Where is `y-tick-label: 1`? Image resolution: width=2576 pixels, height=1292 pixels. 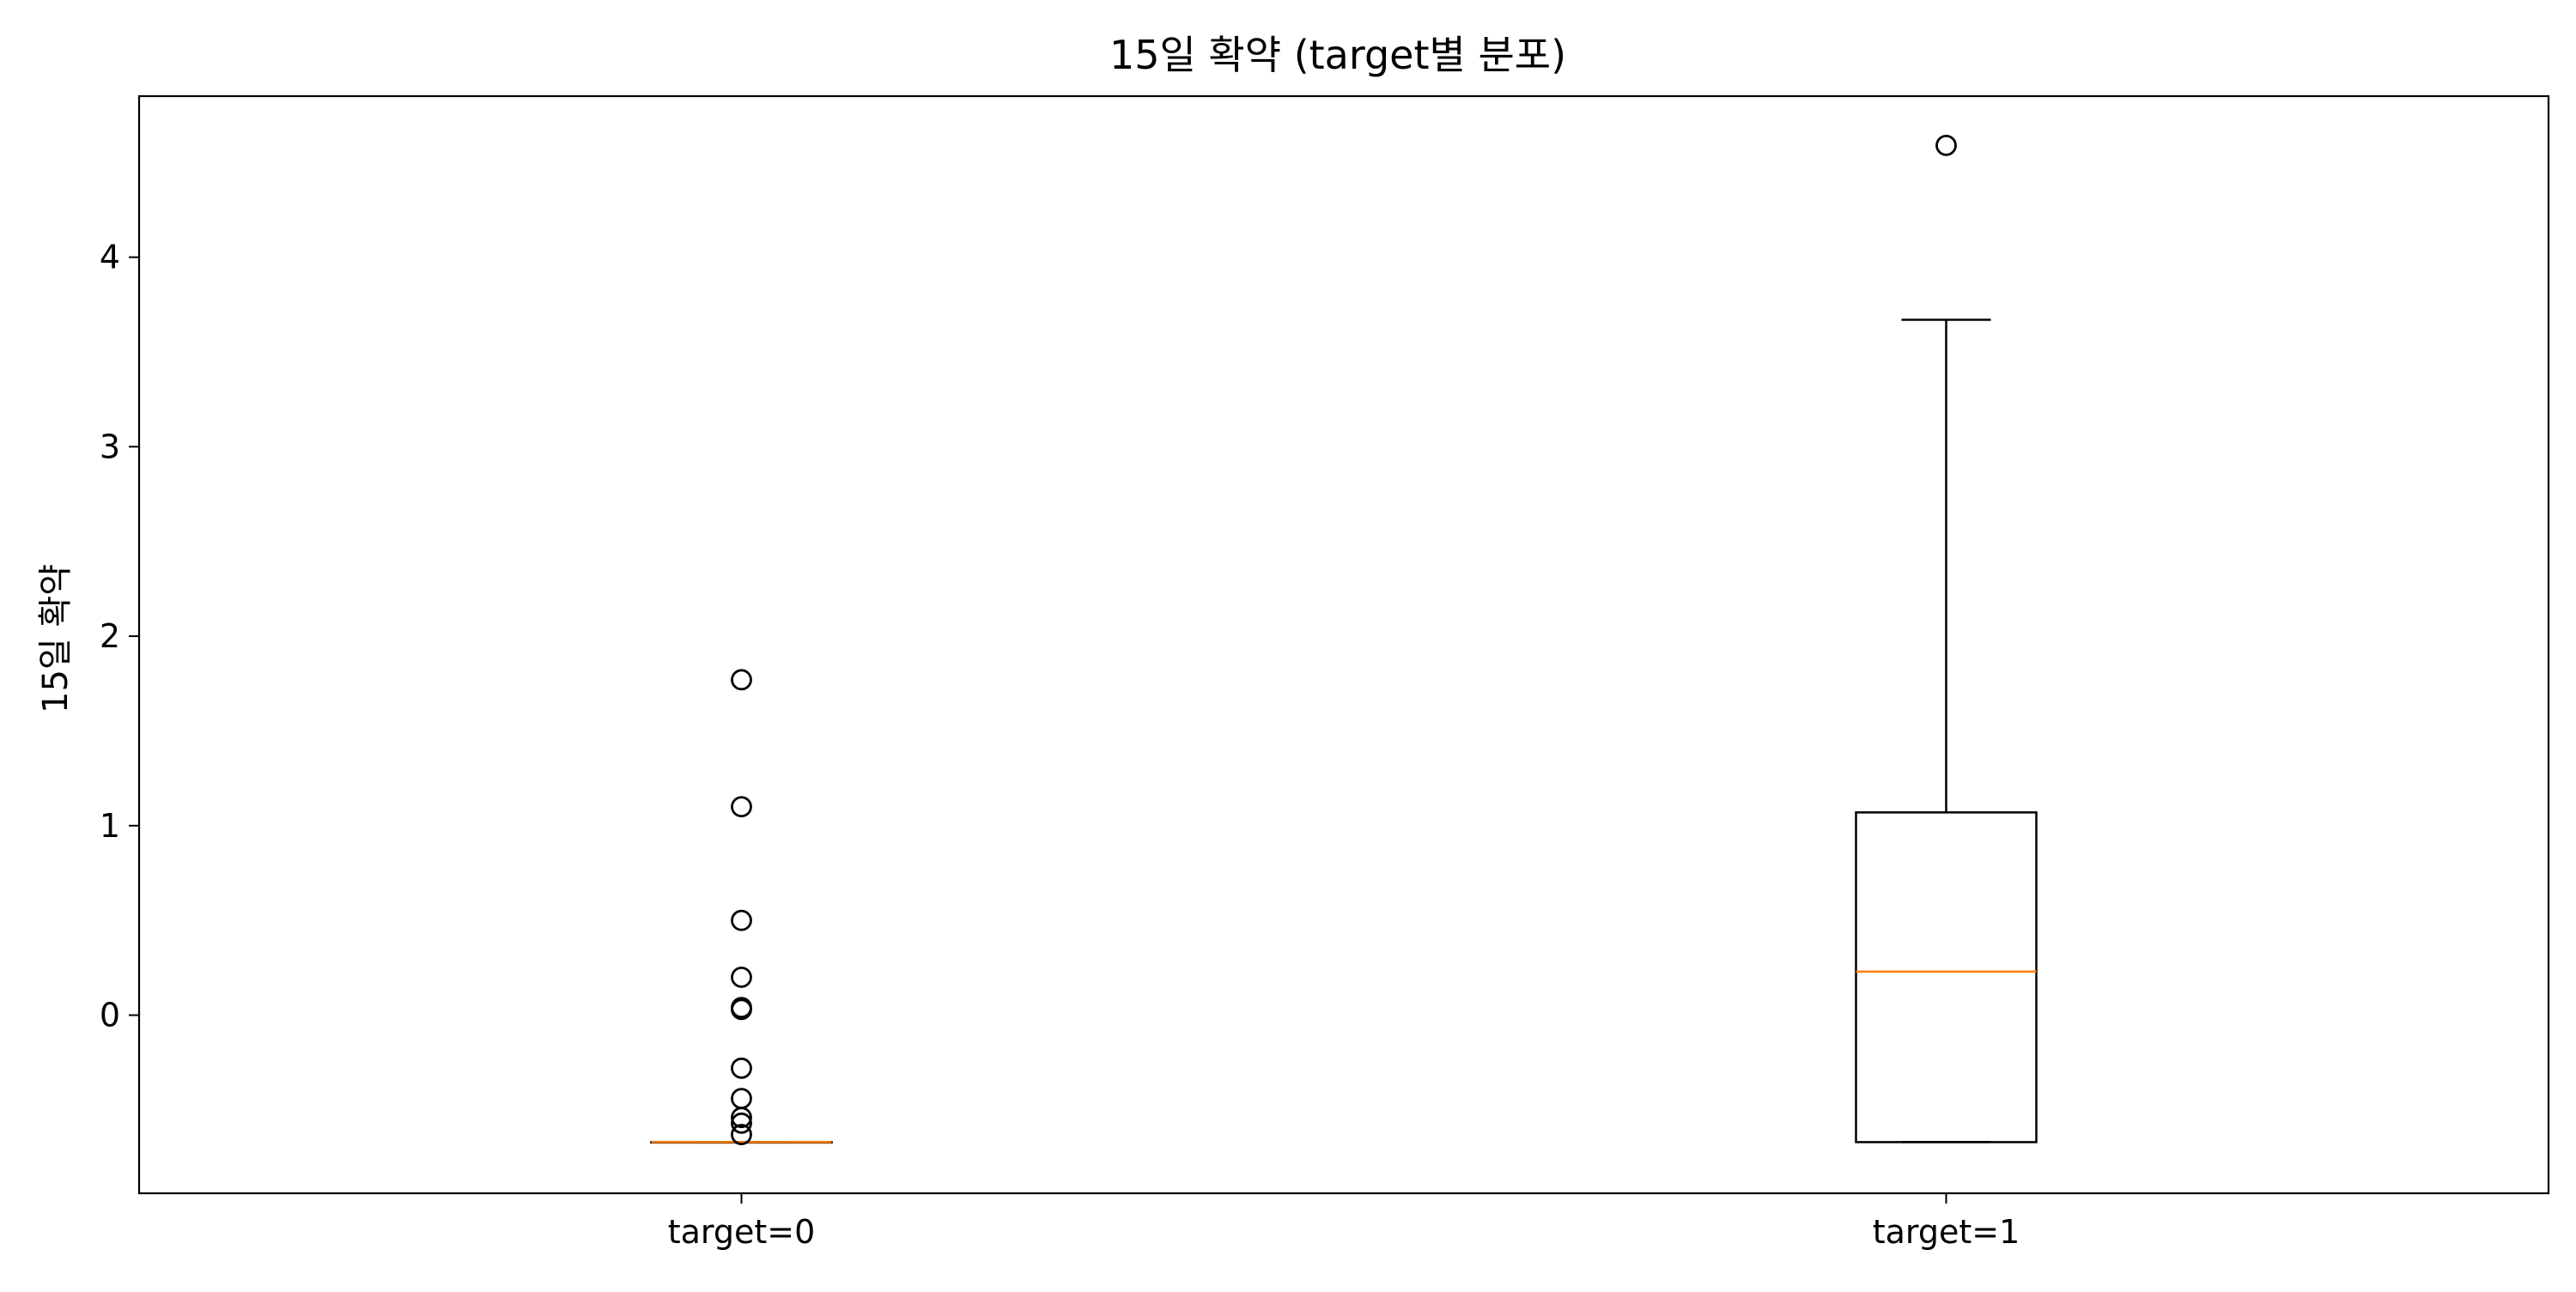
y-tick-label: 1 is located at coordinates (110, 826).